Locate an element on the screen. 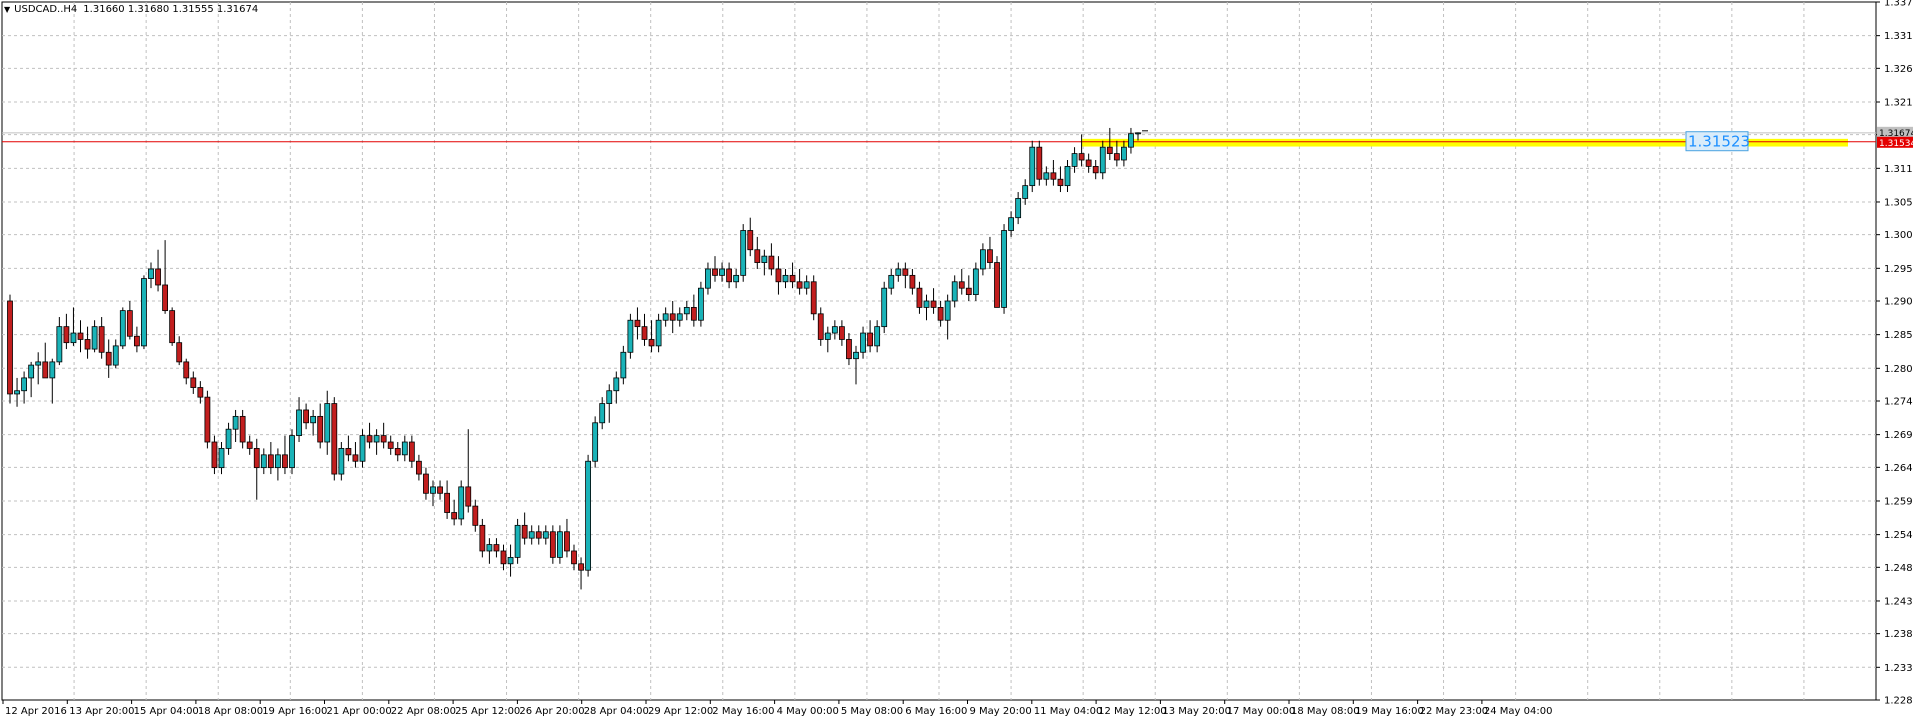  x-tick-label: 17 May 00:00 is located at coordinates (1261, 711).